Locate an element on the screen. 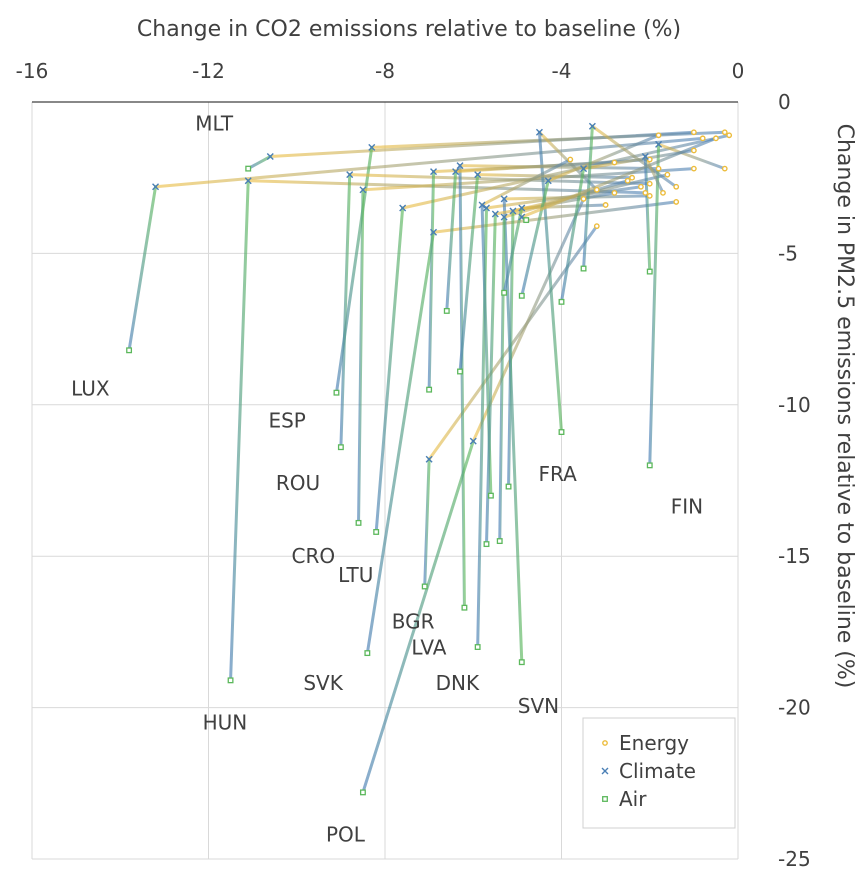 The height and width of the screenshot is (869, 861). x-tick-label: -4 is located at coordinates (562, 71).